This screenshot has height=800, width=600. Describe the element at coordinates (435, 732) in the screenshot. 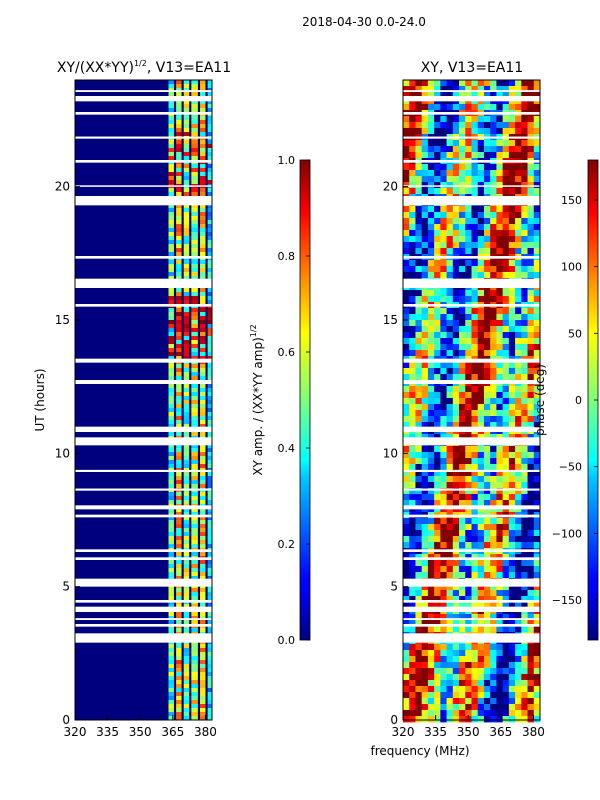

I see `phase-xtick-label: 335` at that location.